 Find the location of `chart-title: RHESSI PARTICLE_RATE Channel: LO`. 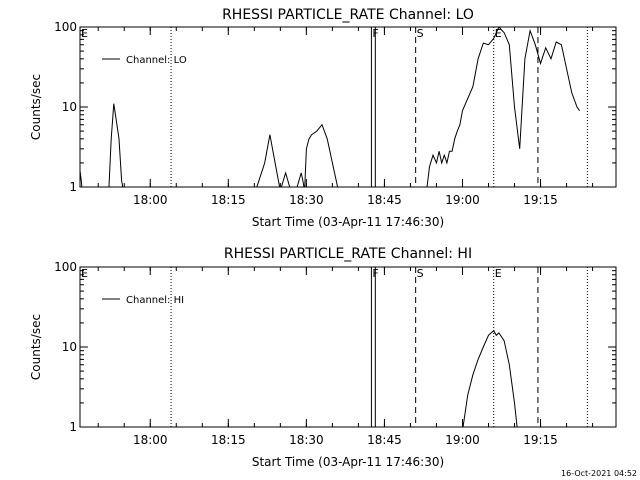

chart-title: RHESSI PARTICLE_RATE Channel: LO is located at coordinates (348, 15).